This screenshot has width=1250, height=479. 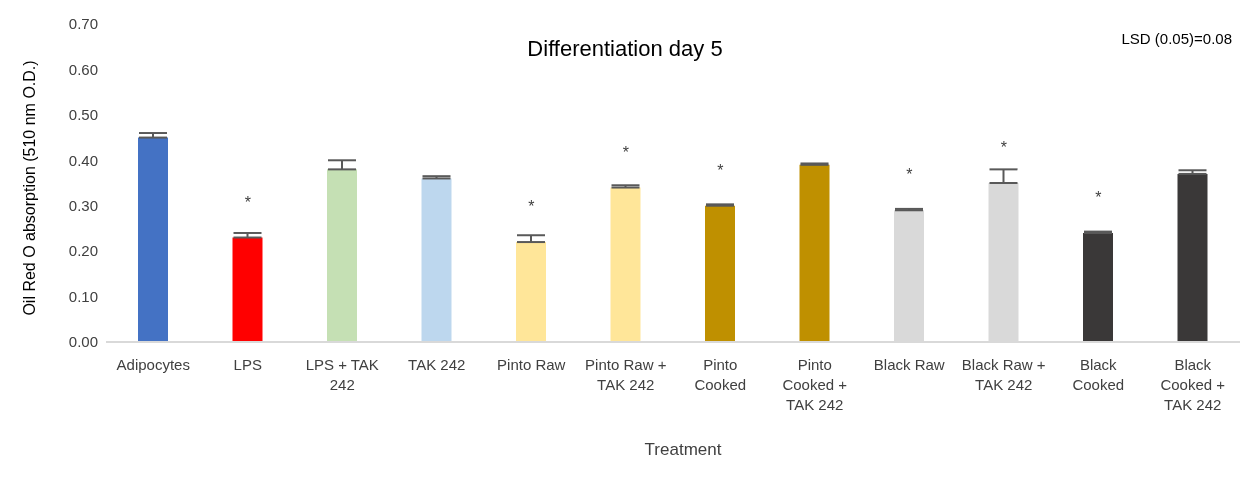 What do you see at coordinates (1176, 38) in the screenshot?
I see `annotation: LSD (0.05)=0.08` at bounding box center [1176, 38].